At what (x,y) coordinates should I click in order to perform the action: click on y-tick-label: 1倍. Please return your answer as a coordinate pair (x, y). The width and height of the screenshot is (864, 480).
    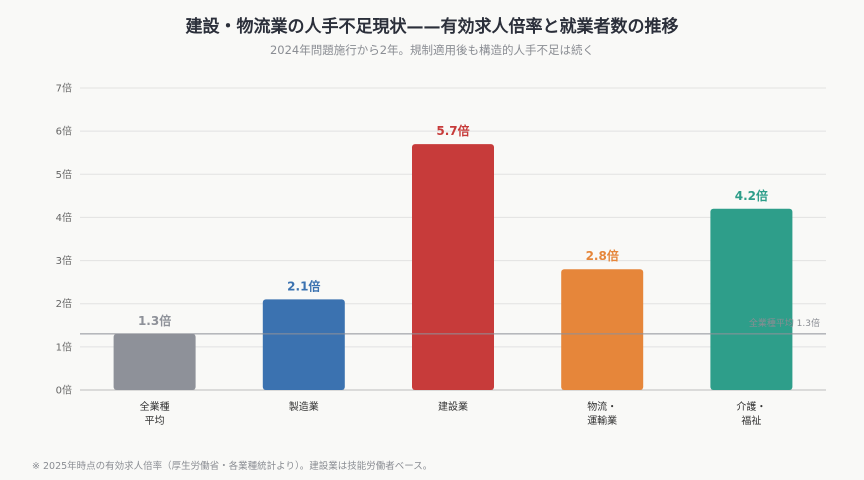
    Looking at the image, I should click on (64, 346).